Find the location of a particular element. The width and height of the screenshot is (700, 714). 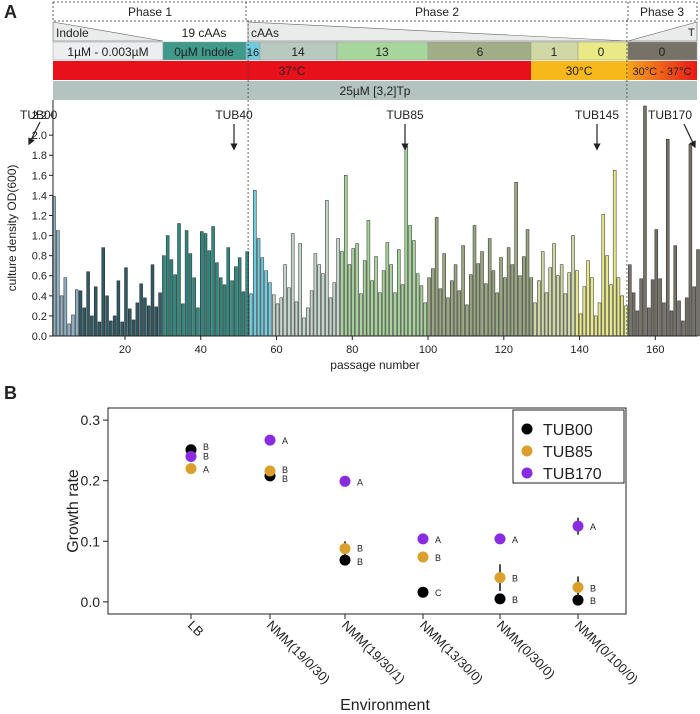

bar-y-tick-label: 1.6 is located at coordinates (39, 176).